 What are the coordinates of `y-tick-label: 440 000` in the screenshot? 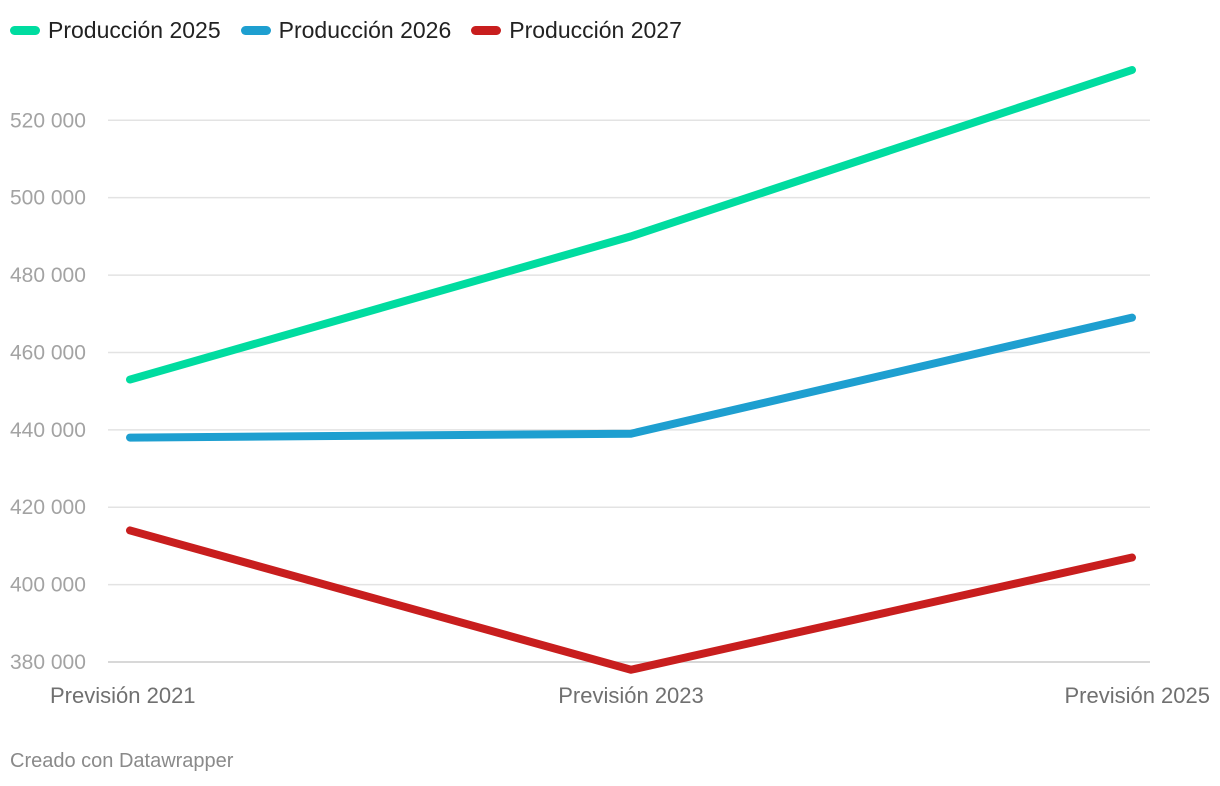 It's located at (48, 430).